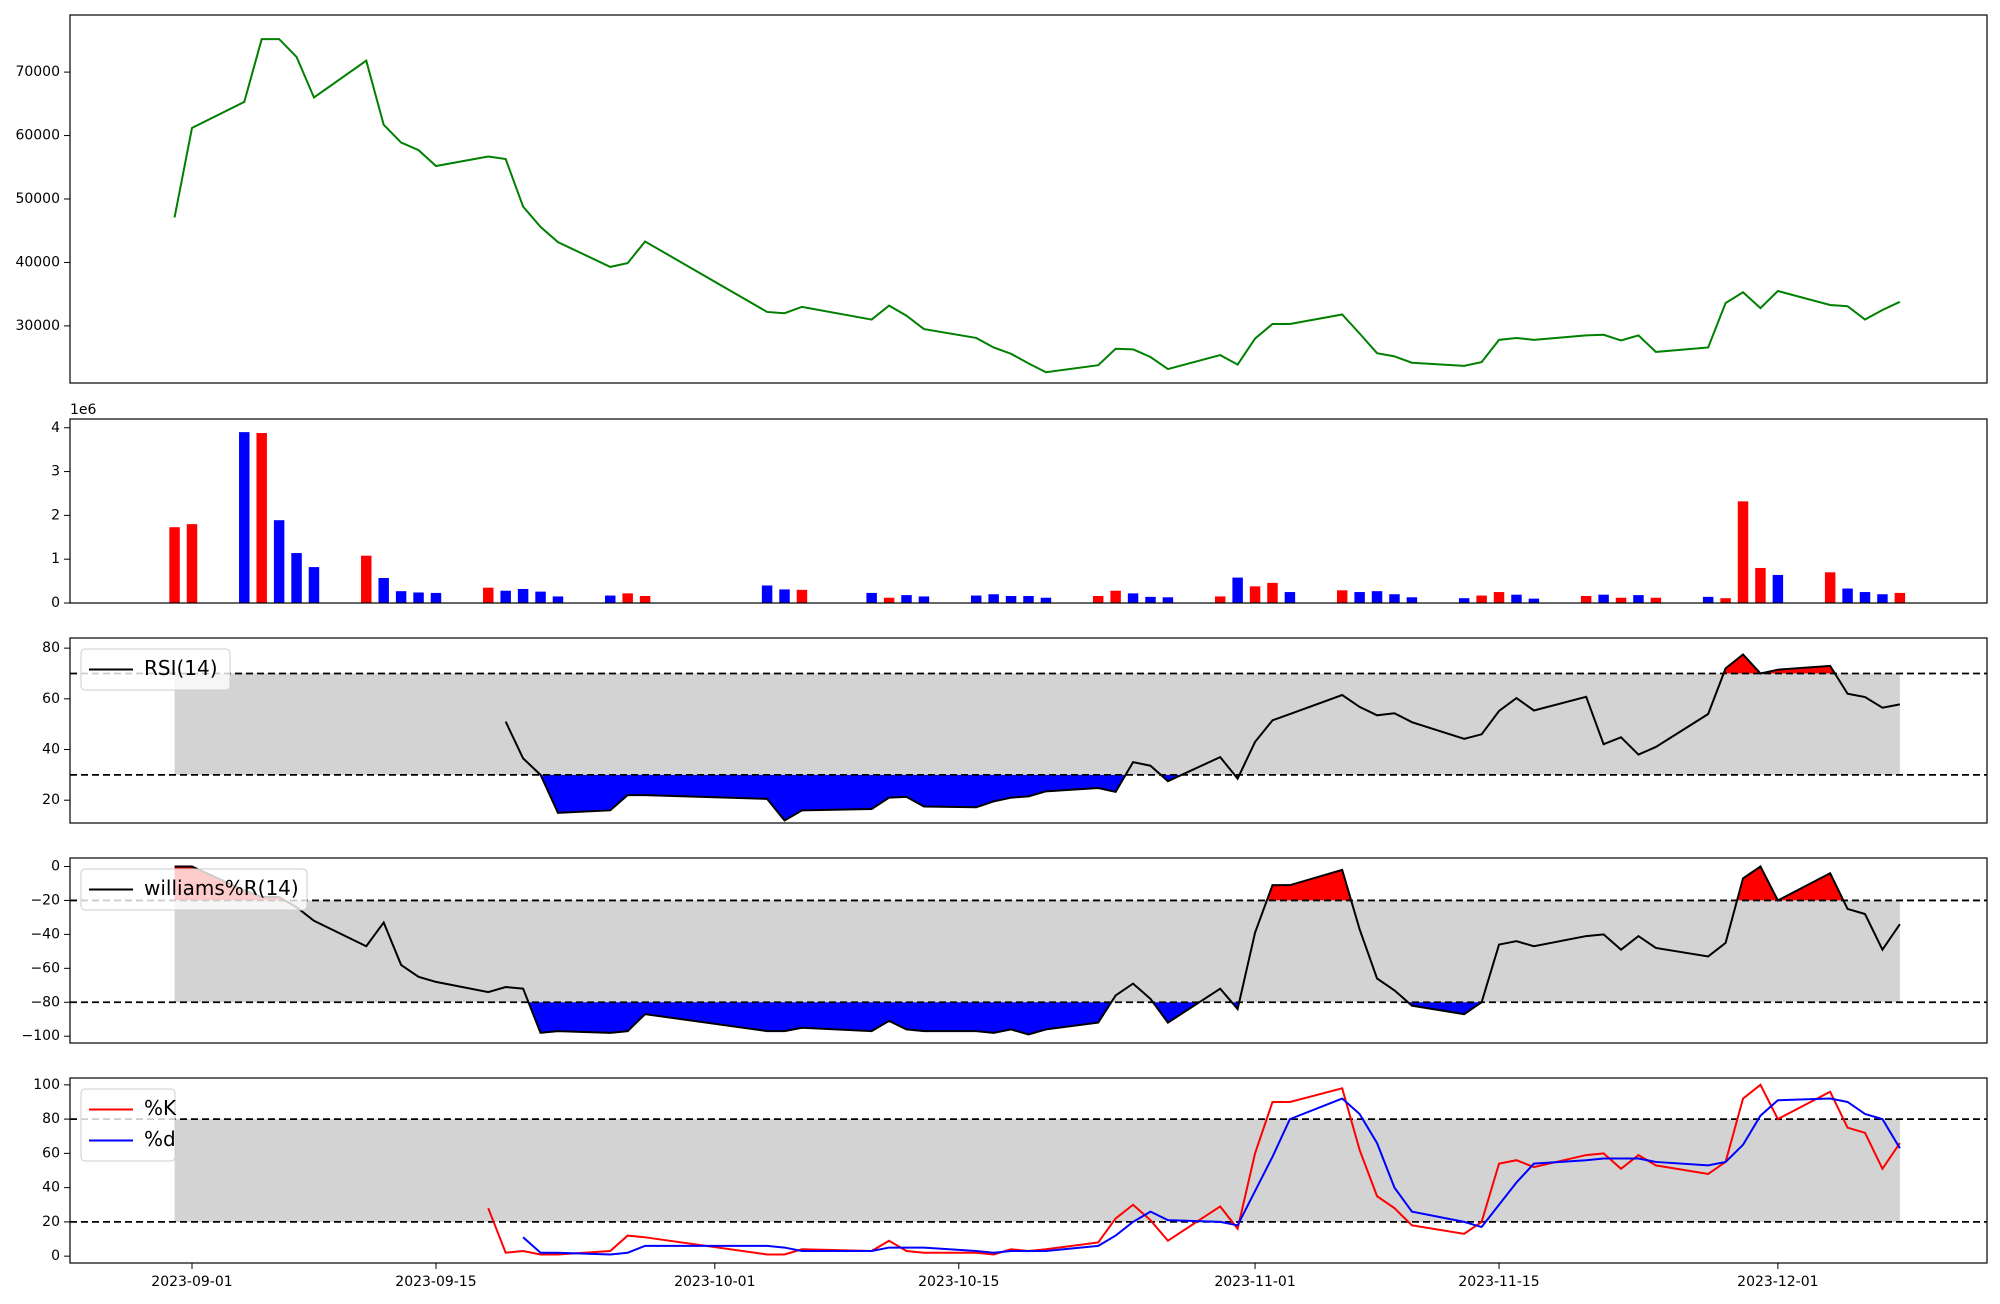 The width and height of the screenshot is (2000, 1304). Describe the element at coordinates (45, 968) in the screenshot. I see `y-tick-label: −60` at that location.